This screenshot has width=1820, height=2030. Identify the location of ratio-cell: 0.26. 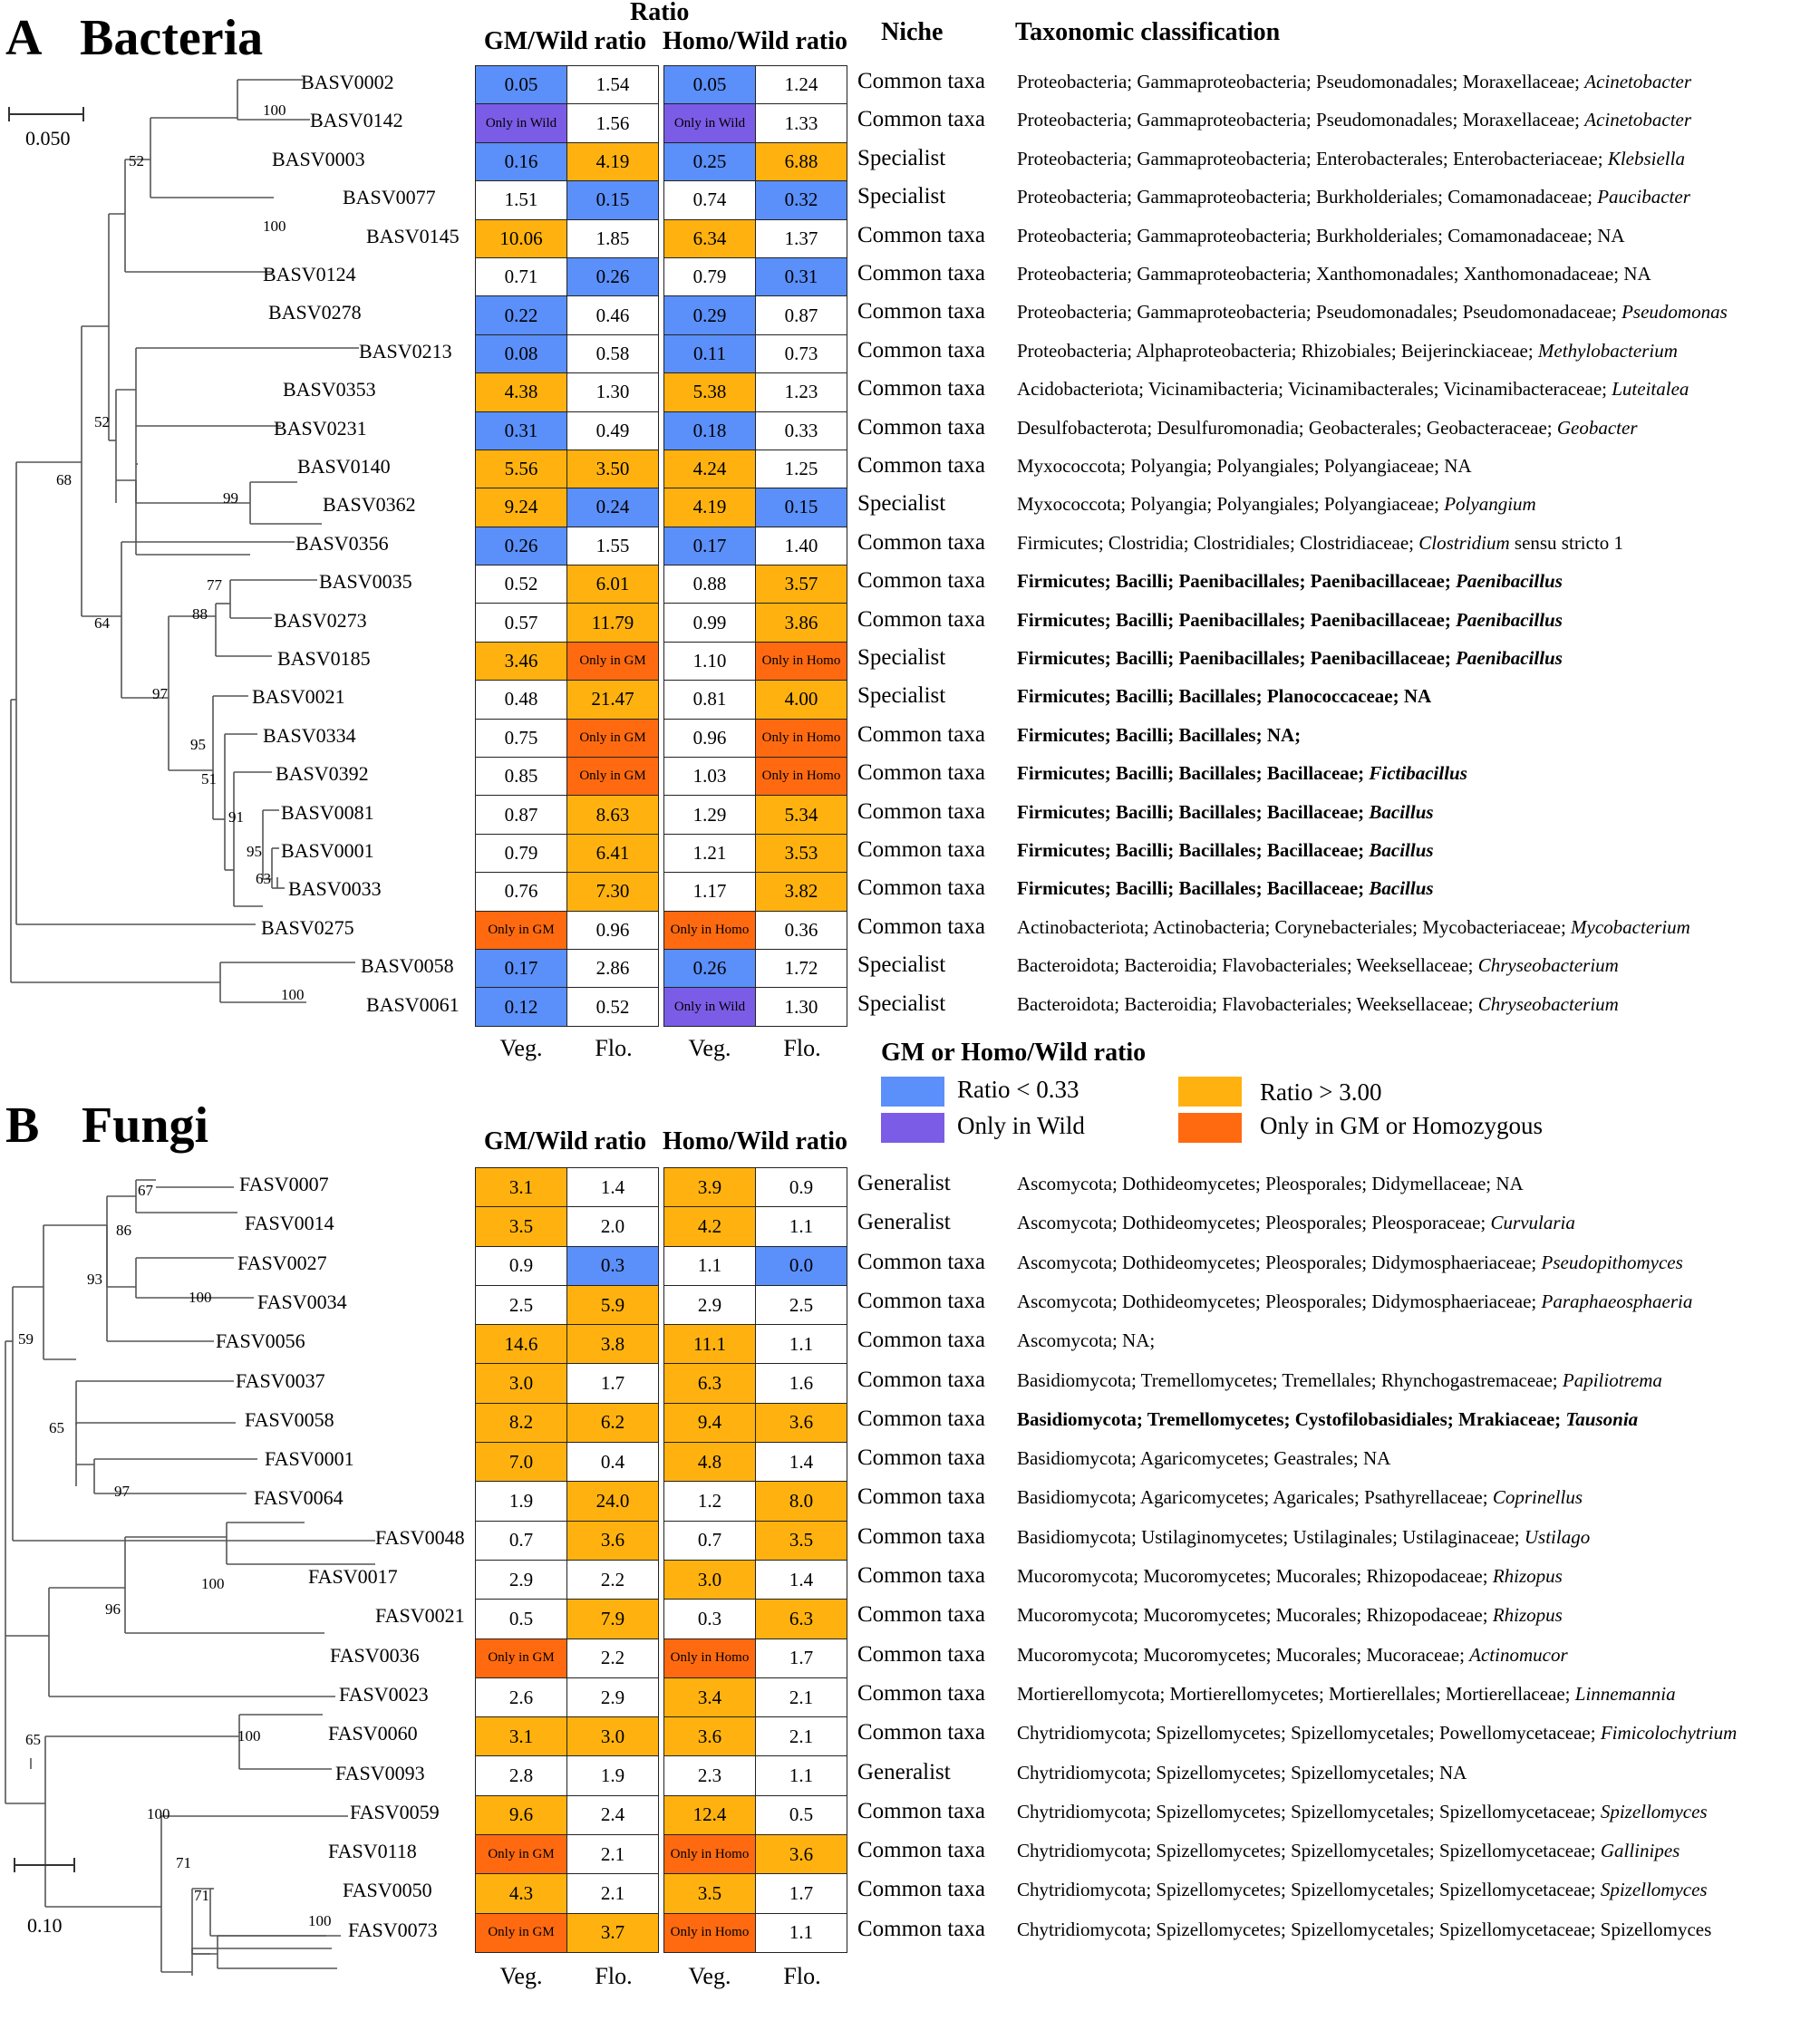
(612, 276).